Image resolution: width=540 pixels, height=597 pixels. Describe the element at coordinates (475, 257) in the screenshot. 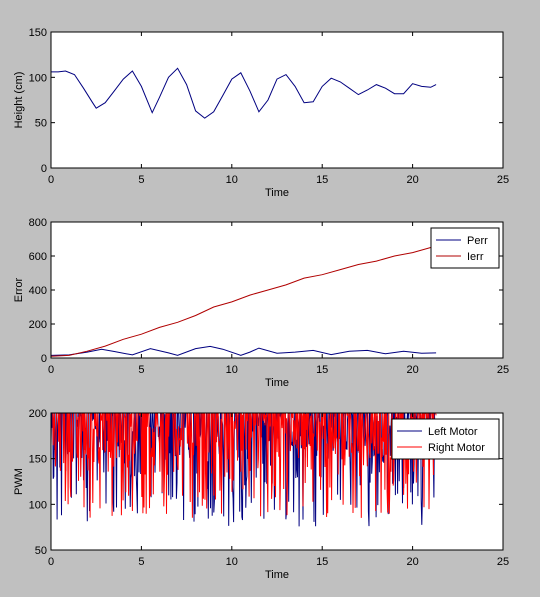

I see `legend-label: Ierr` at that location.